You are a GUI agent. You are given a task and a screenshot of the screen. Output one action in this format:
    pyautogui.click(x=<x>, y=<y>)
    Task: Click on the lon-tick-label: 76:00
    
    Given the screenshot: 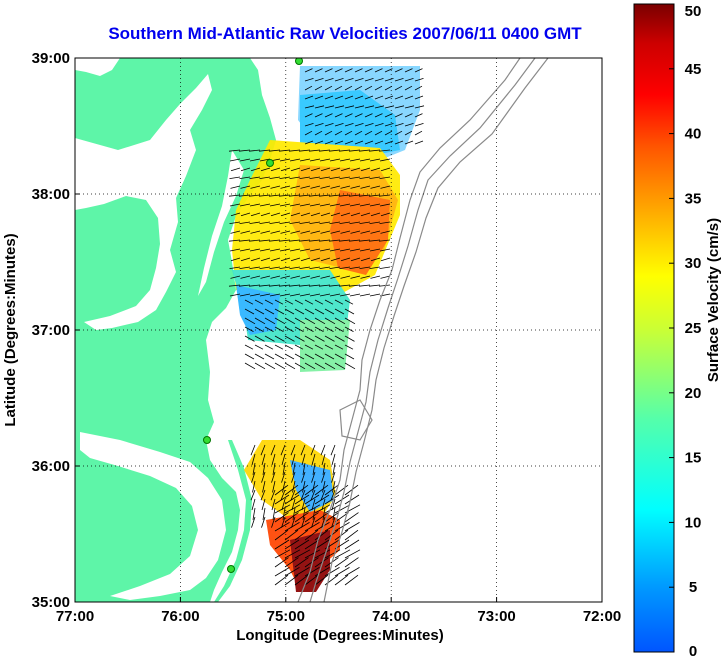 What is the action you would take?
    pyautogui.click(x=180, y=616)
    